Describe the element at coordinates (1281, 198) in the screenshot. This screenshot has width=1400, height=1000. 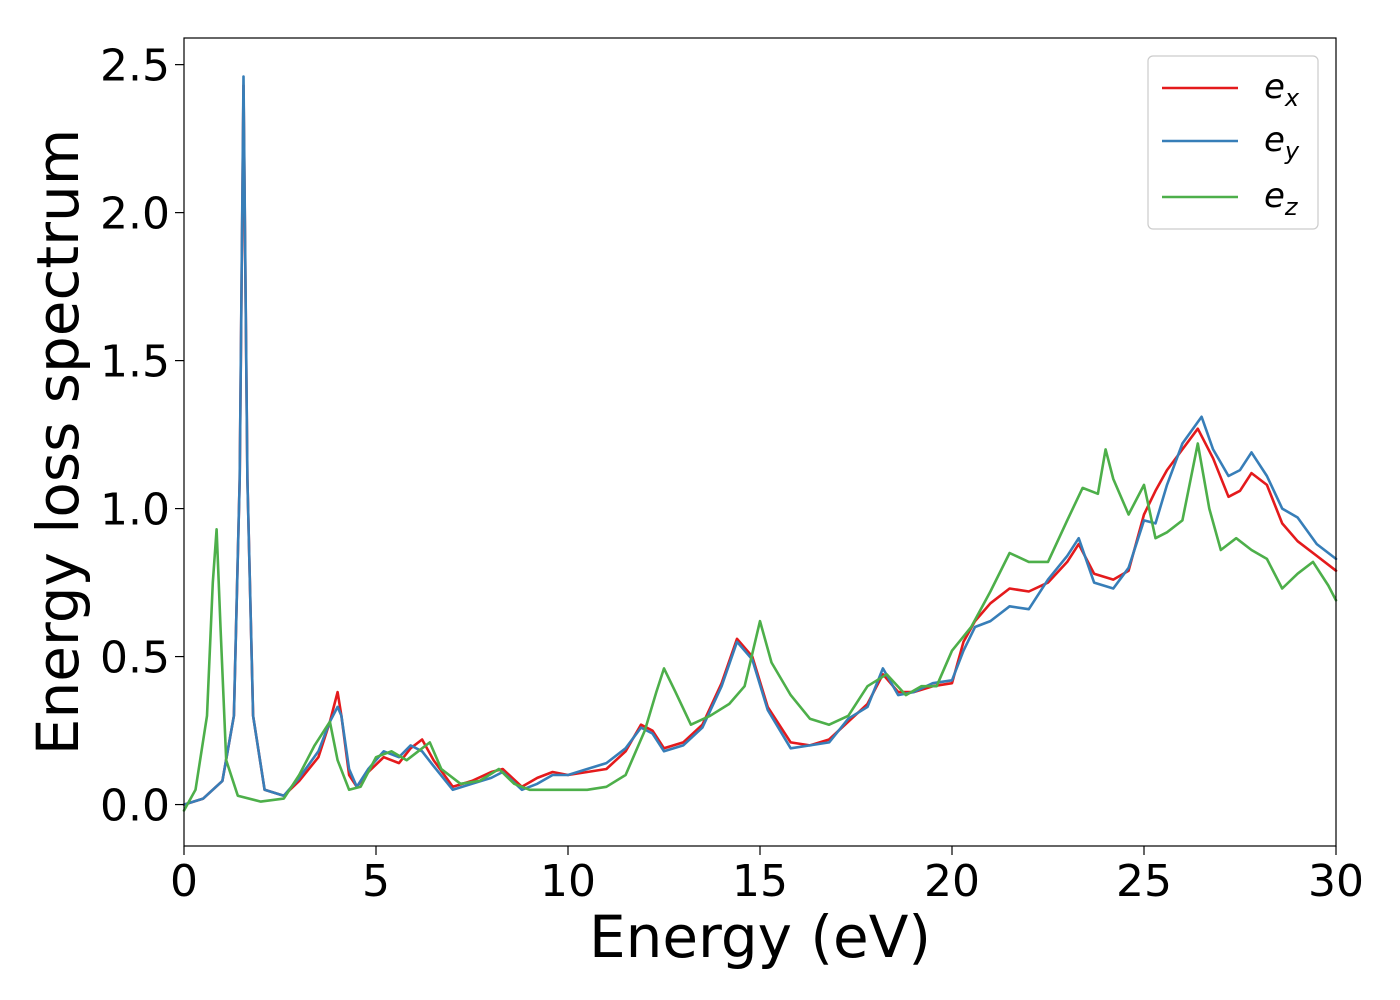
I see `legend-label-ez: ez` at that location.